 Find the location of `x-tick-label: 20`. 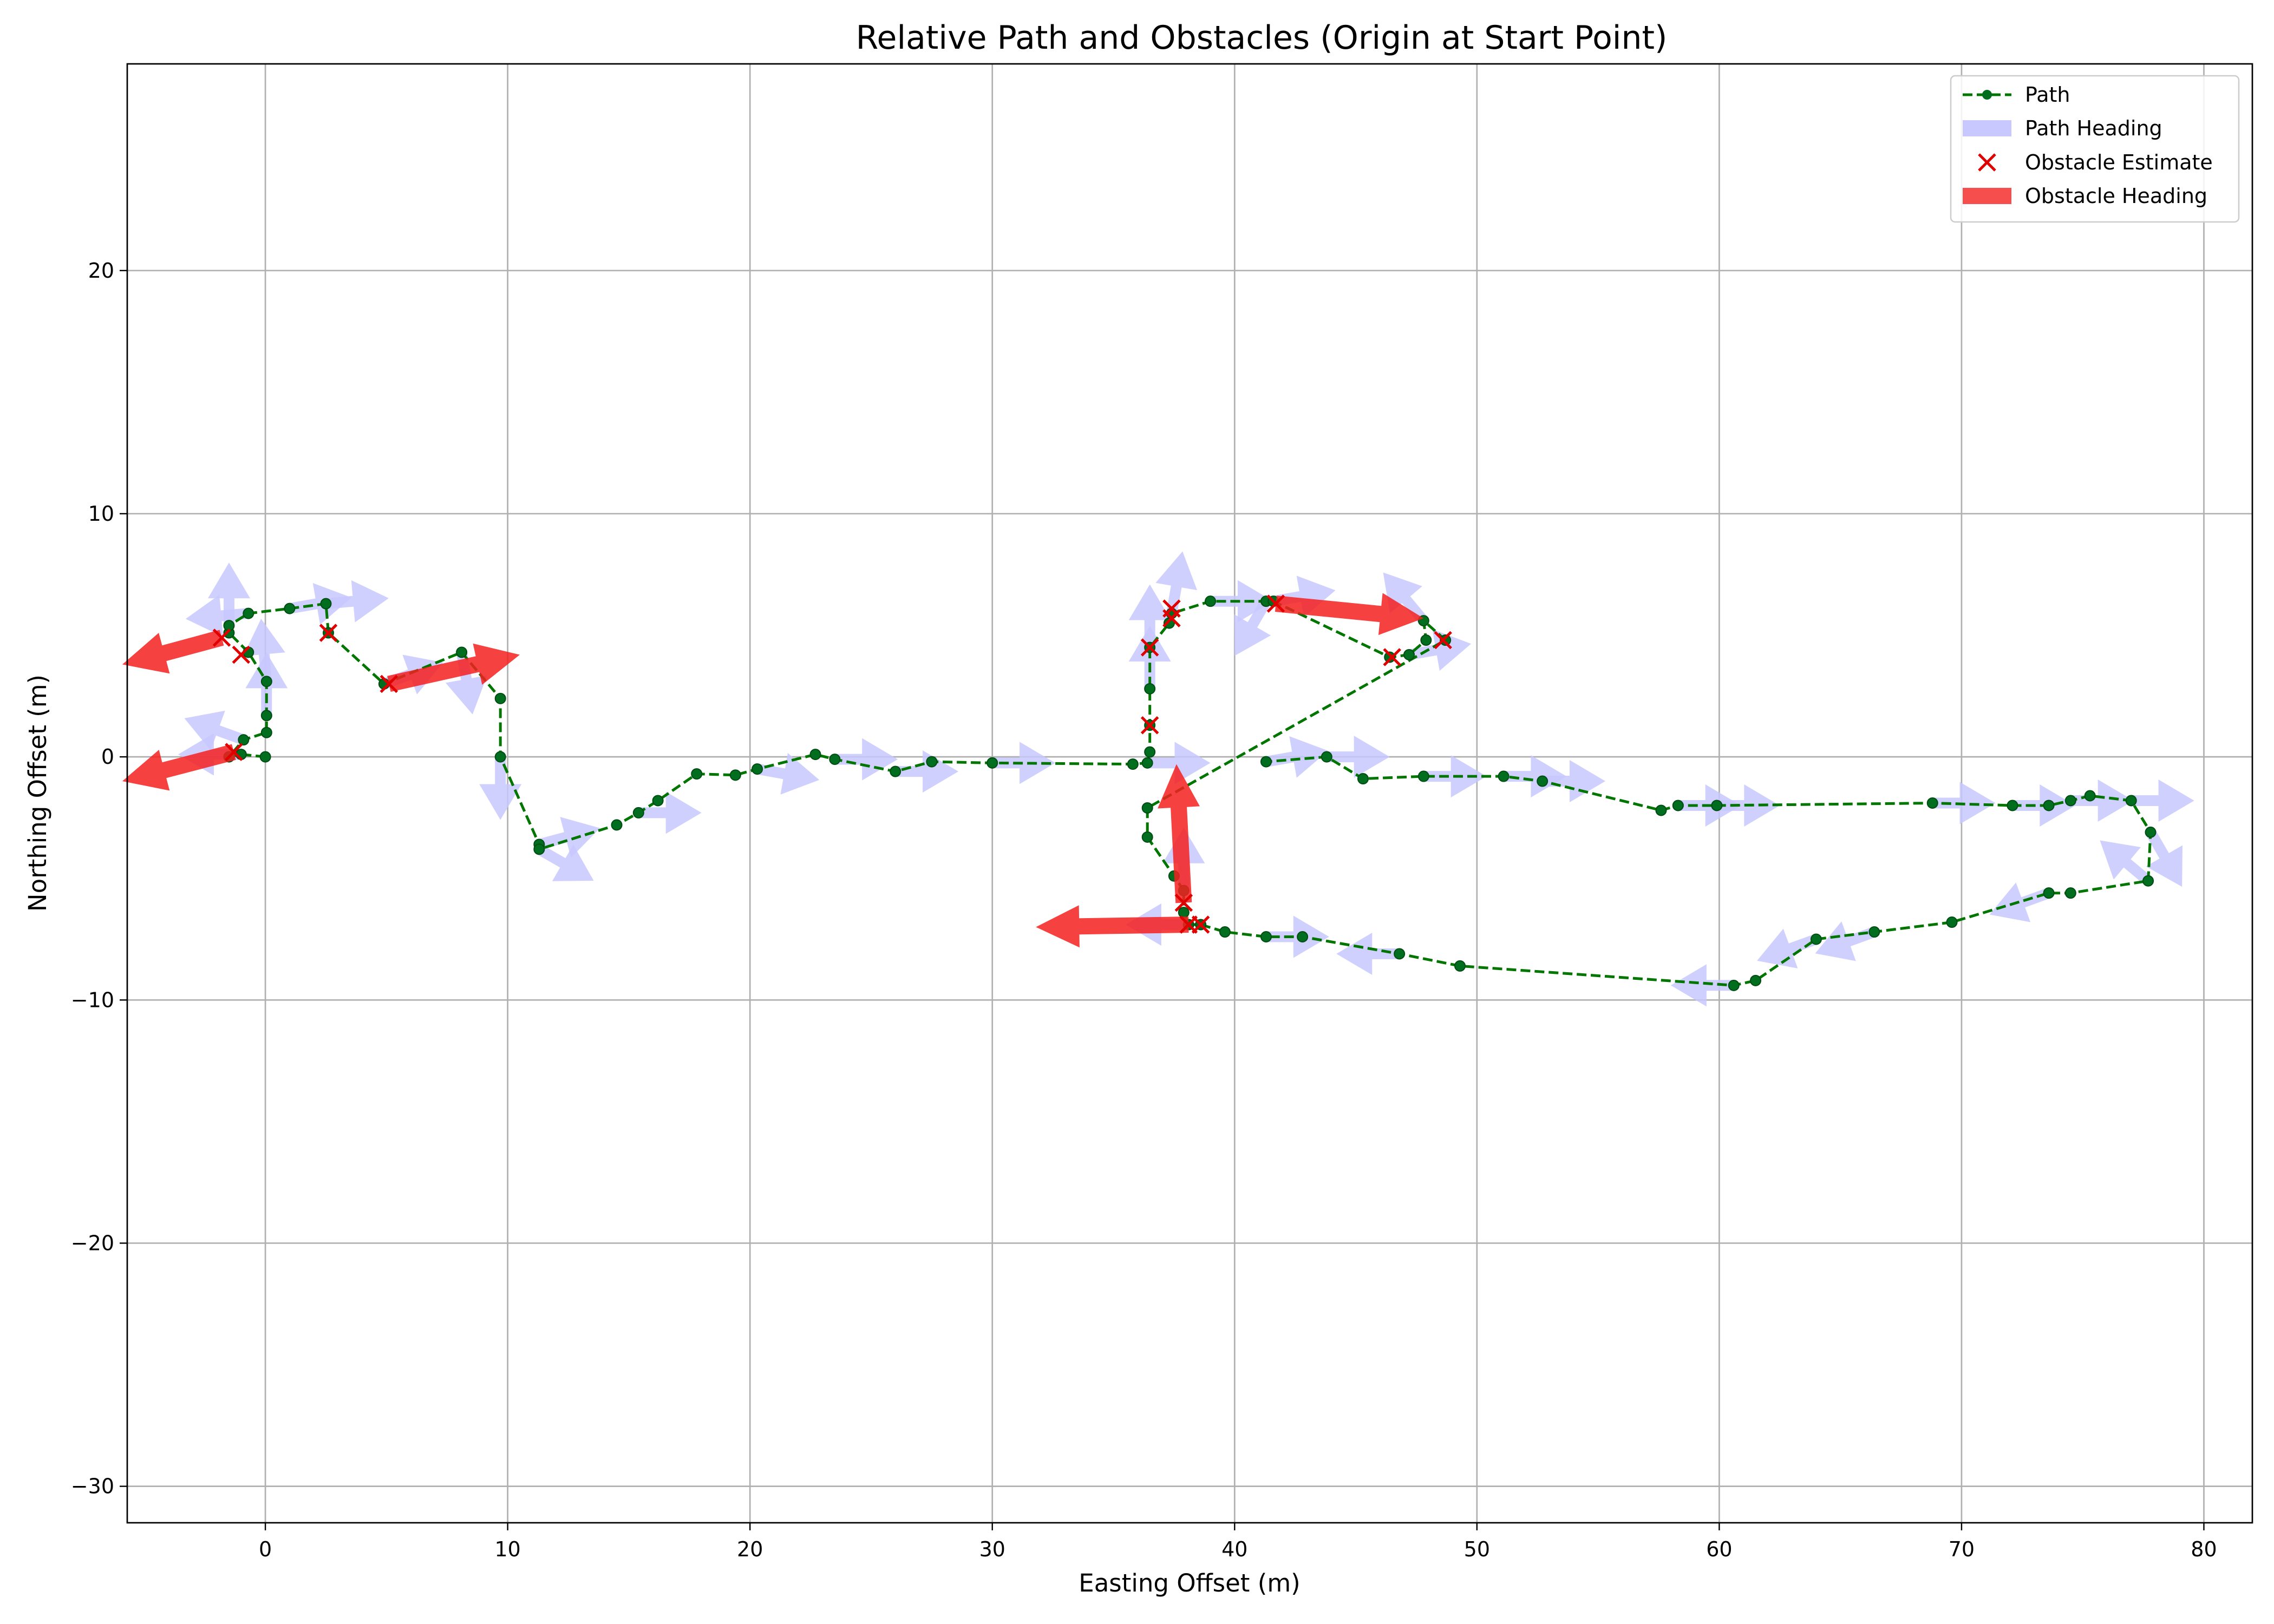

x-tick-label: 20 is located at coordinates (750, 1549).